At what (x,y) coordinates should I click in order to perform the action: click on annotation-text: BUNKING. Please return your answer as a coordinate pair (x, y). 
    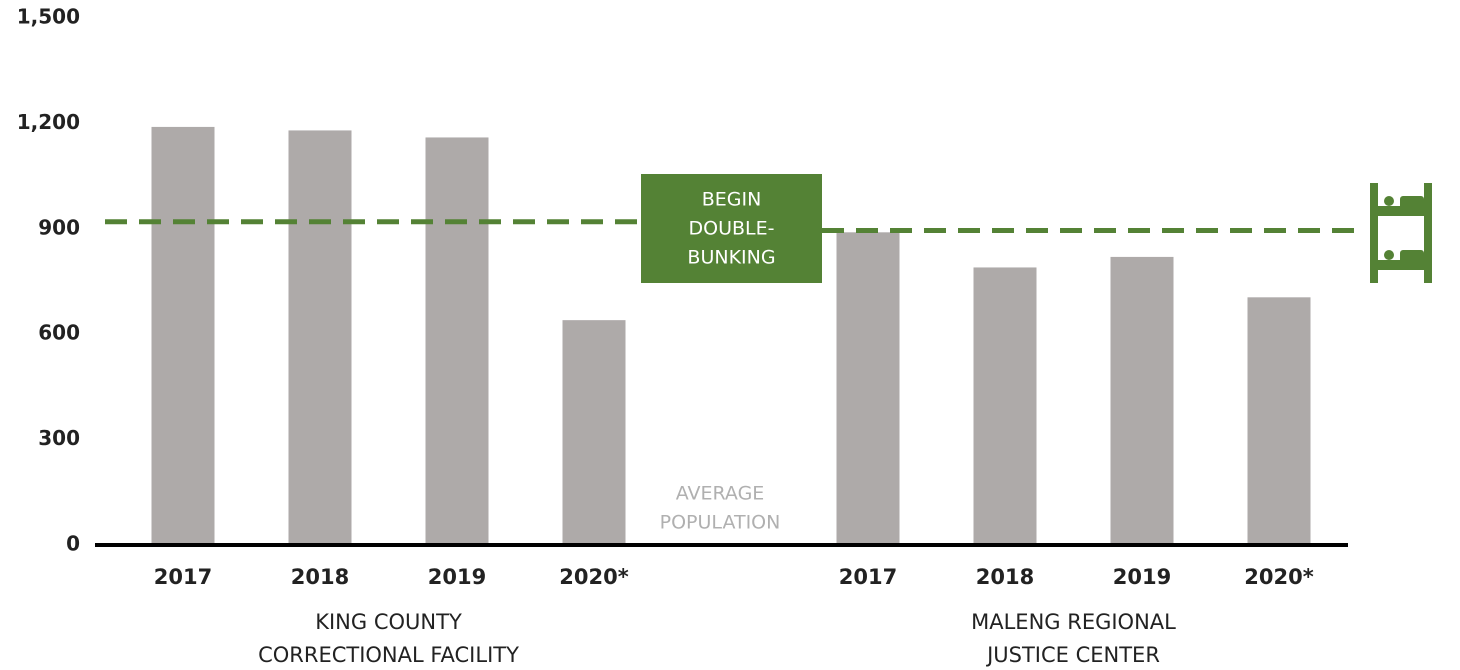
    Looking at the image, I should click on (731, 258).